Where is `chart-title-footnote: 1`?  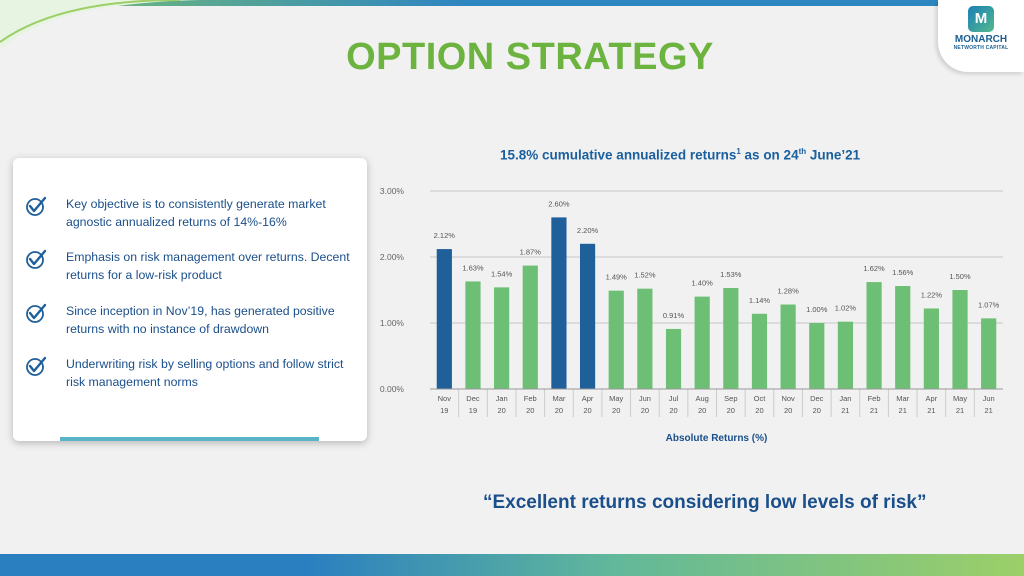
chart-title-footnote: 1 is located at coordinates (738, 151).